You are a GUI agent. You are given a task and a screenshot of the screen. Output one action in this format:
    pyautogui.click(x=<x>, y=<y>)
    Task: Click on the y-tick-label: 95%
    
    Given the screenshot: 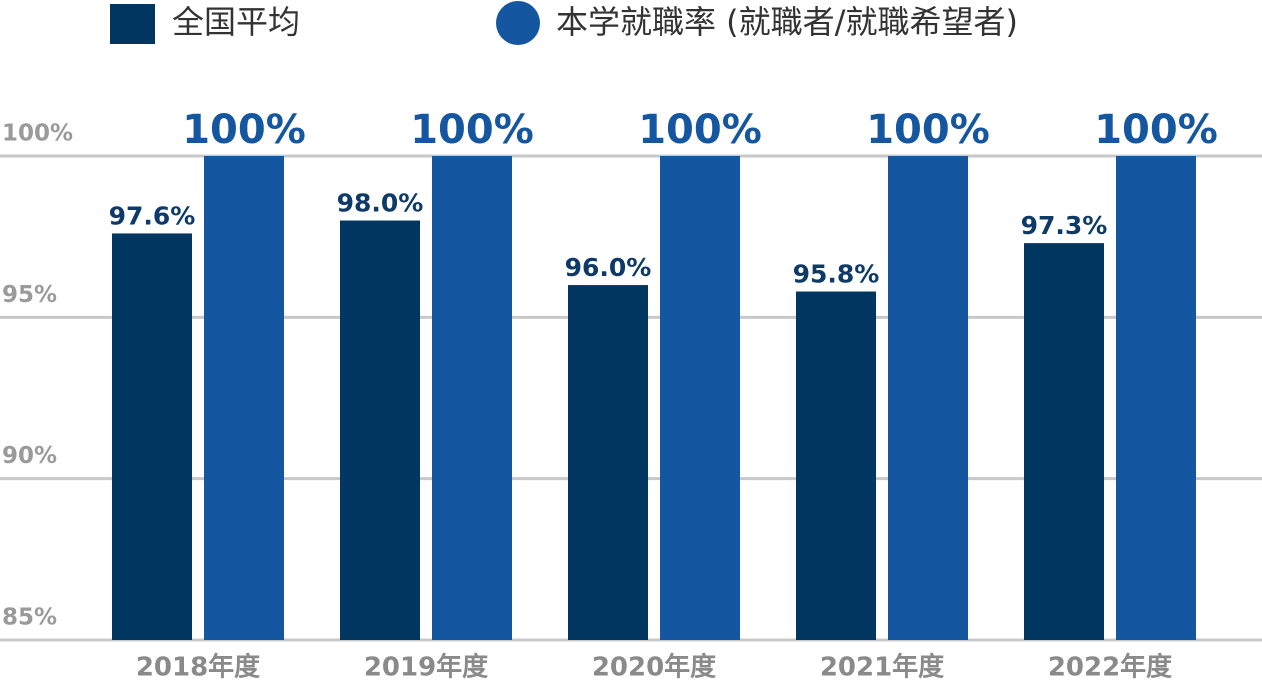 What is the action you would take?
    pyautogui.click(x=29, y=295)
    